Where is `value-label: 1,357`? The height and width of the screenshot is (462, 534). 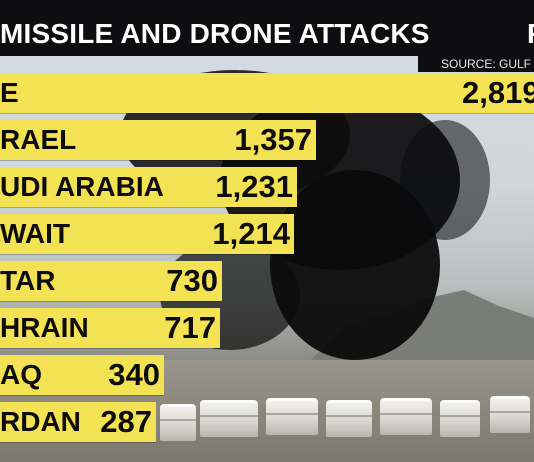
value-label: 1,357 is located at coordinates (273, 139).